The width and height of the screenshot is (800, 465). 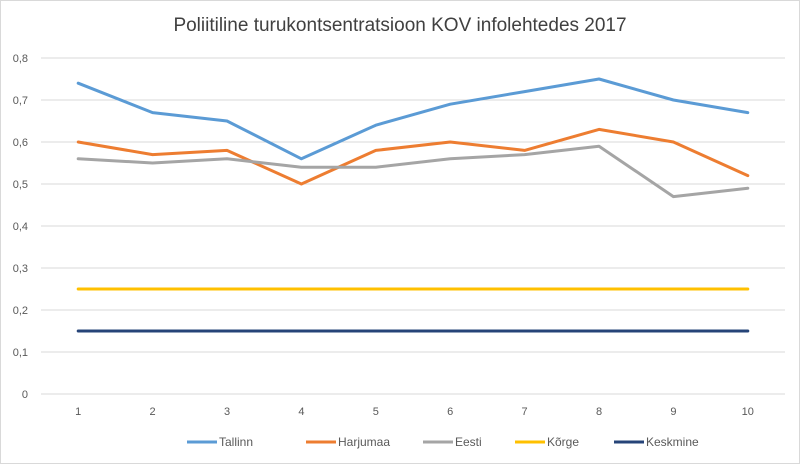 I want to click on y-tick-label: 0,8, so click(x=20, y=59).